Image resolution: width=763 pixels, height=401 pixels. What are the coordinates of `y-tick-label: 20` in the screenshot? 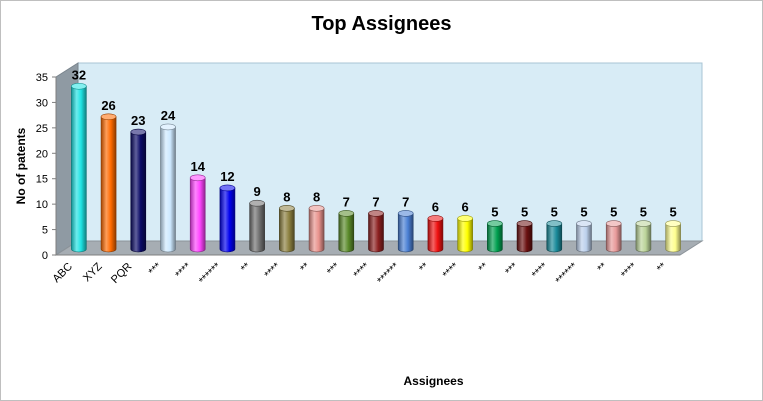 It's located at (42, 154).